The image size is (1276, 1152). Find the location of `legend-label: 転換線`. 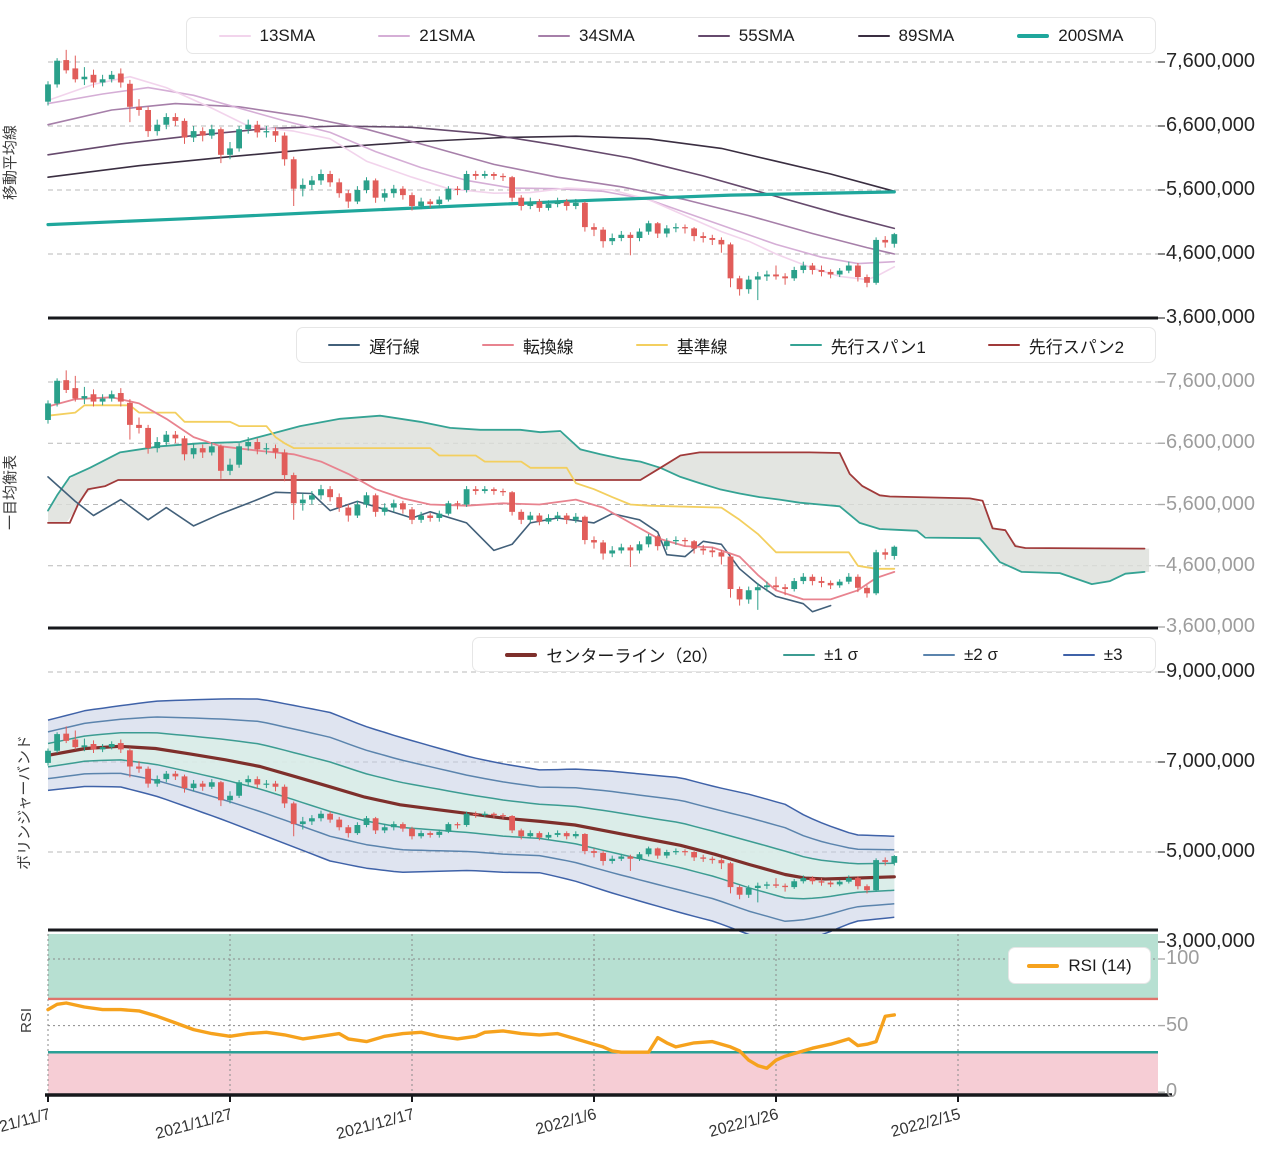

legend-label: 転換線 is located at coordinates (548, 347).